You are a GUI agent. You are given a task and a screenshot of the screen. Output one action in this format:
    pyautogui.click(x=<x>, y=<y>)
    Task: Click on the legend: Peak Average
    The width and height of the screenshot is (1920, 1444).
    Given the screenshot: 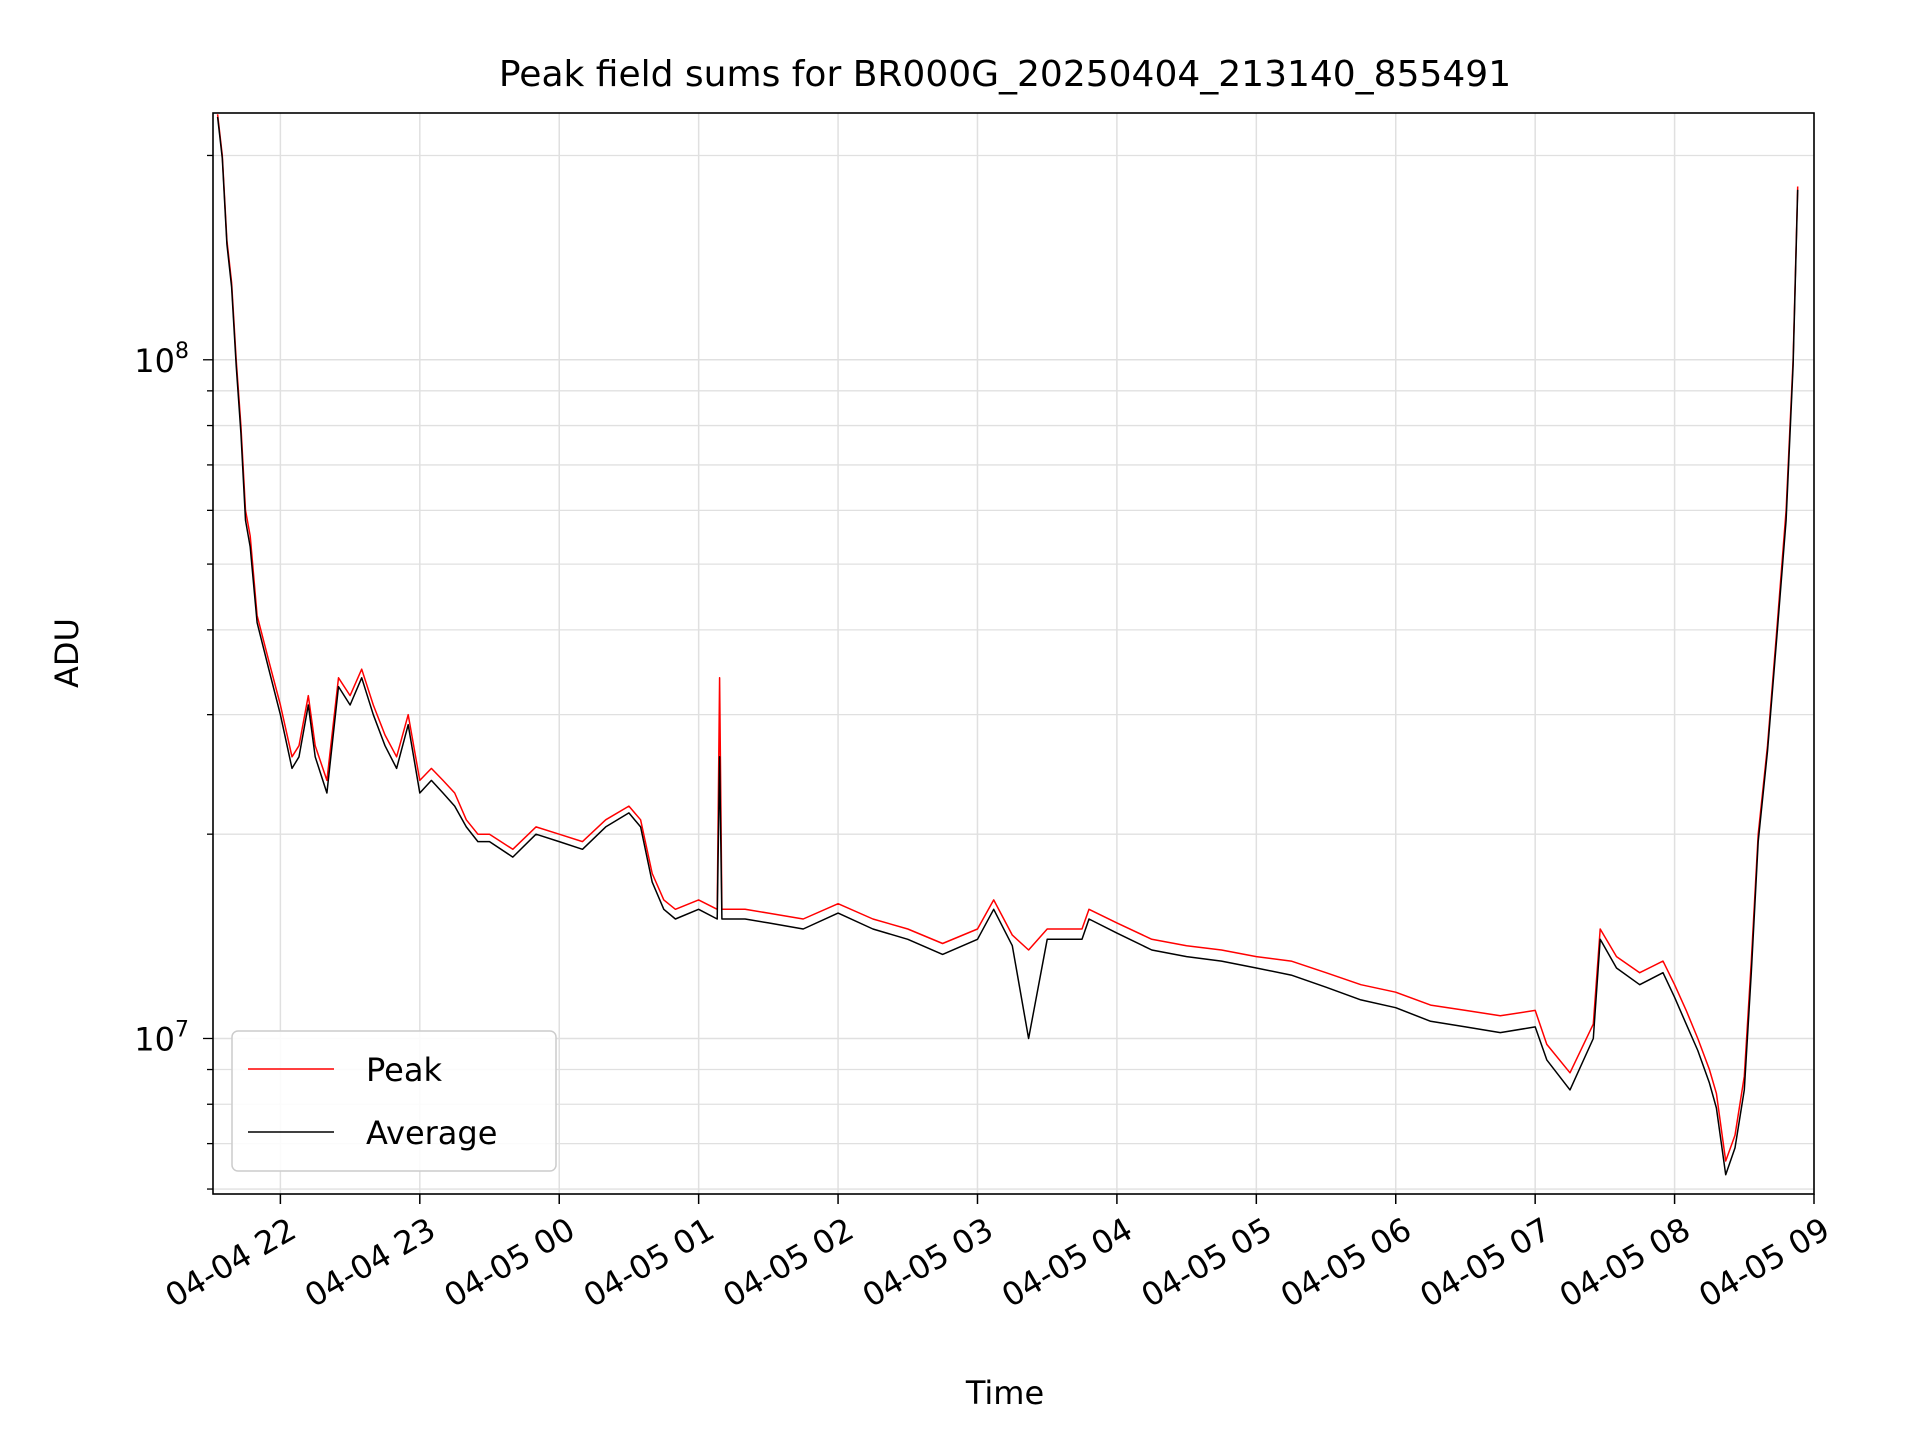 What is the action you would take?
    pyautogui.click(x=394, y=1101)
    